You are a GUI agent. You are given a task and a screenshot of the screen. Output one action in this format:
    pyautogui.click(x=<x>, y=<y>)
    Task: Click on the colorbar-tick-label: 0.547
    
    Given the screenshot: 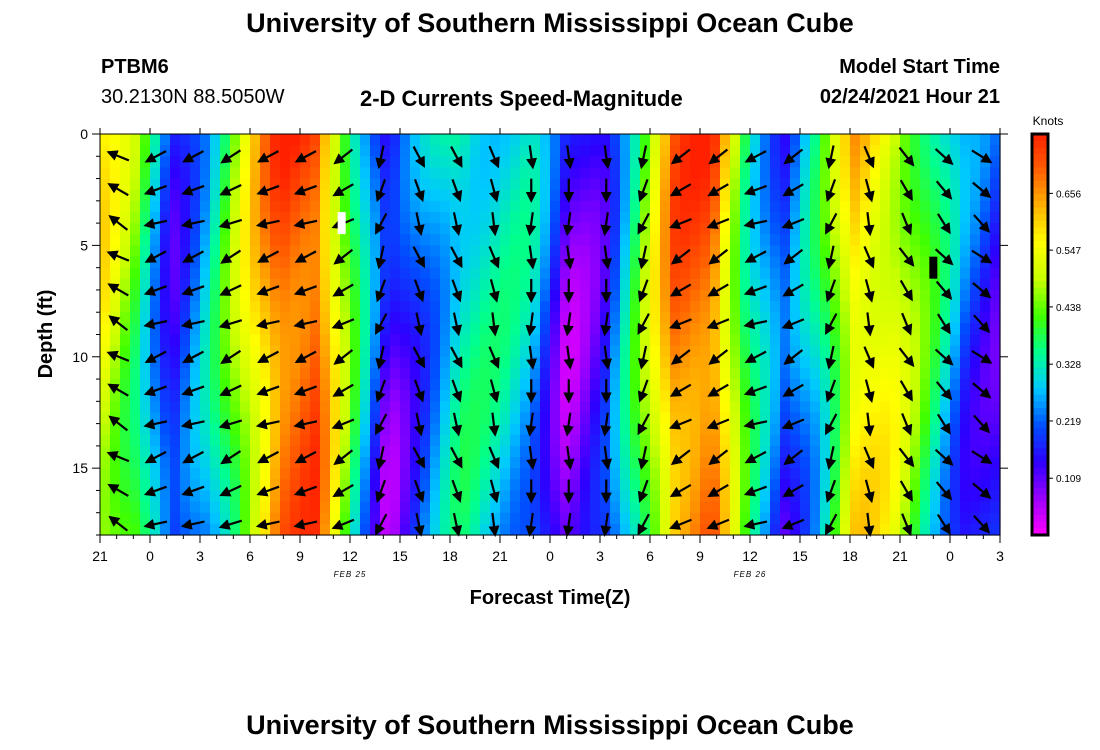 What is the action you would take?
    pyautogui.click(x=1068, y=251)
    